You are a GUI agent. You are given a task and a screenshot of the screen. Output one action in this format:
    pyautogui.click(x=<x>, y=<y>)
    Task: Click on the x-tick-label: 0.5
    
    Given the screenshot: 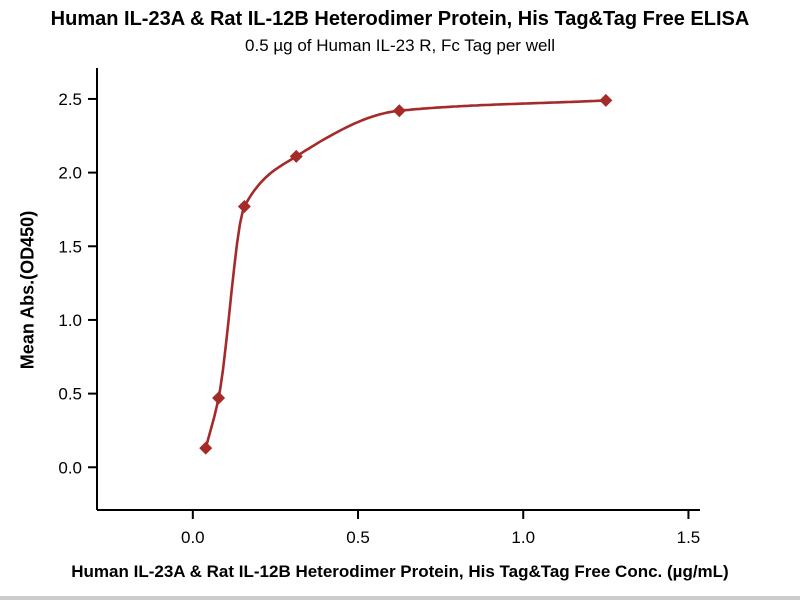 What is the action you would take?
    pyautogui.click(x=358, y=537)
    